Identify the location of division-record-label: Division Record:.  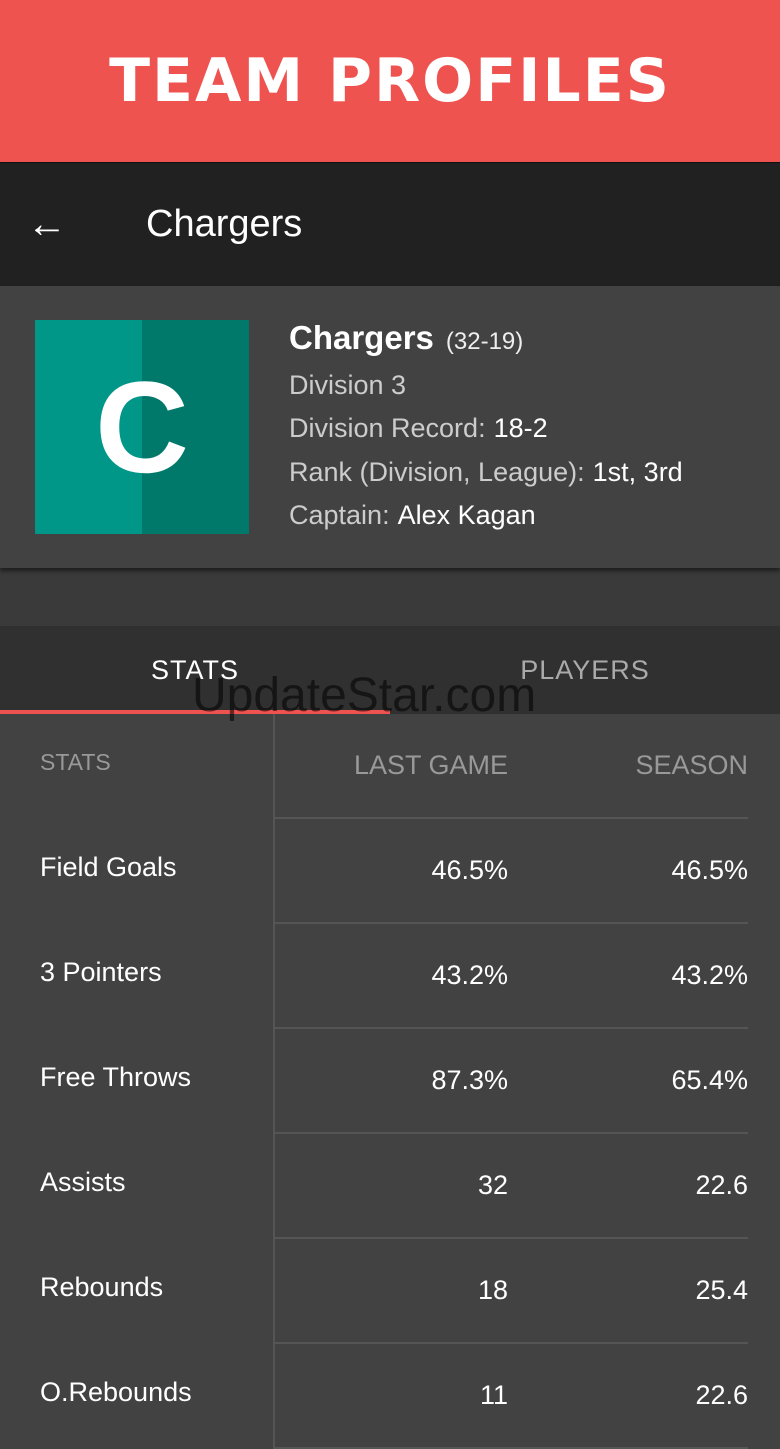
(387, 428).